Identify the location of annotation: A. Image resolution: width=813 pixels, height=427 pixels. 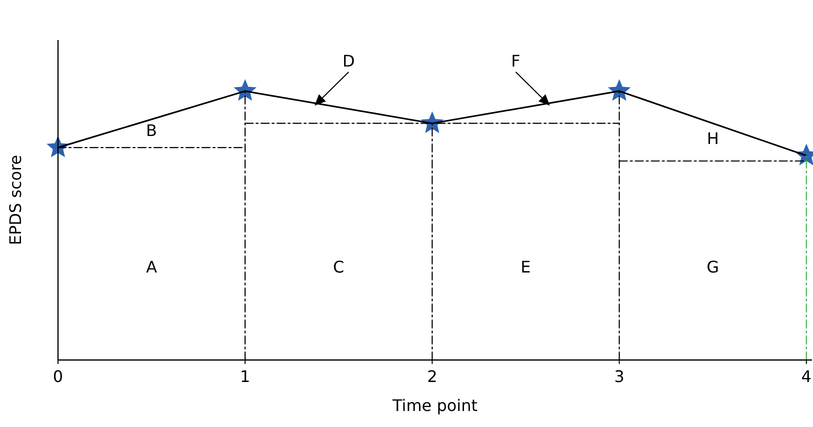
(152, 266).